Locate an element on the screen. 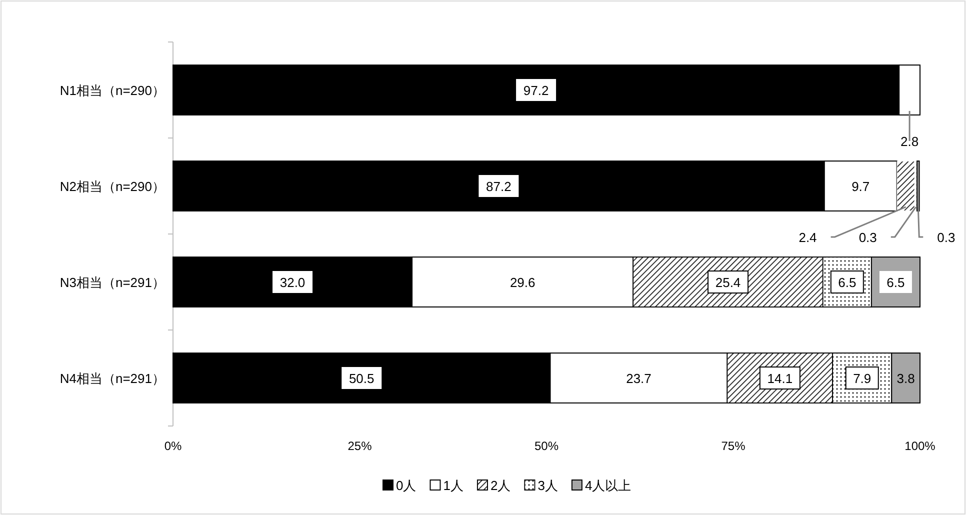 The image size is (966, 515). data-label: 3.8 is located at coordinates (905, 378).